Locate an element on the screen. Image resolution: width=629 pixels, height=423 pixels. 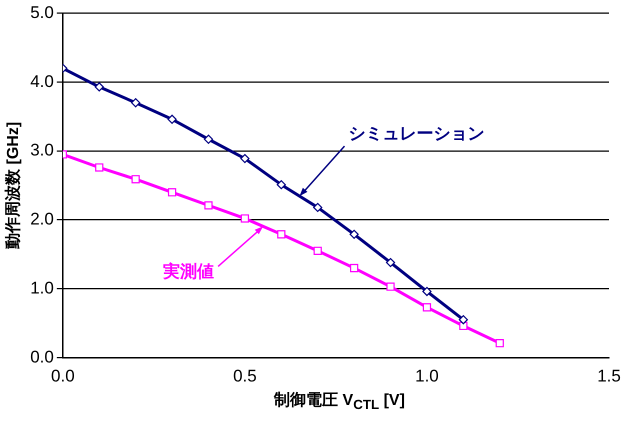
y-tick-label: 5.0 is located at coordinates (42, 12).